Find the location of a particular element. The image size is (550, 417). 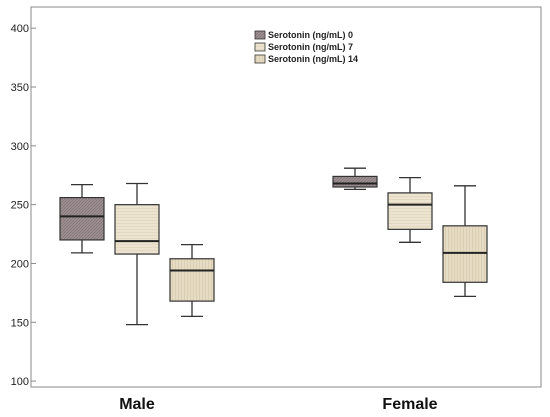

y-tick-label: 300 is located at coordinates (20, 147).